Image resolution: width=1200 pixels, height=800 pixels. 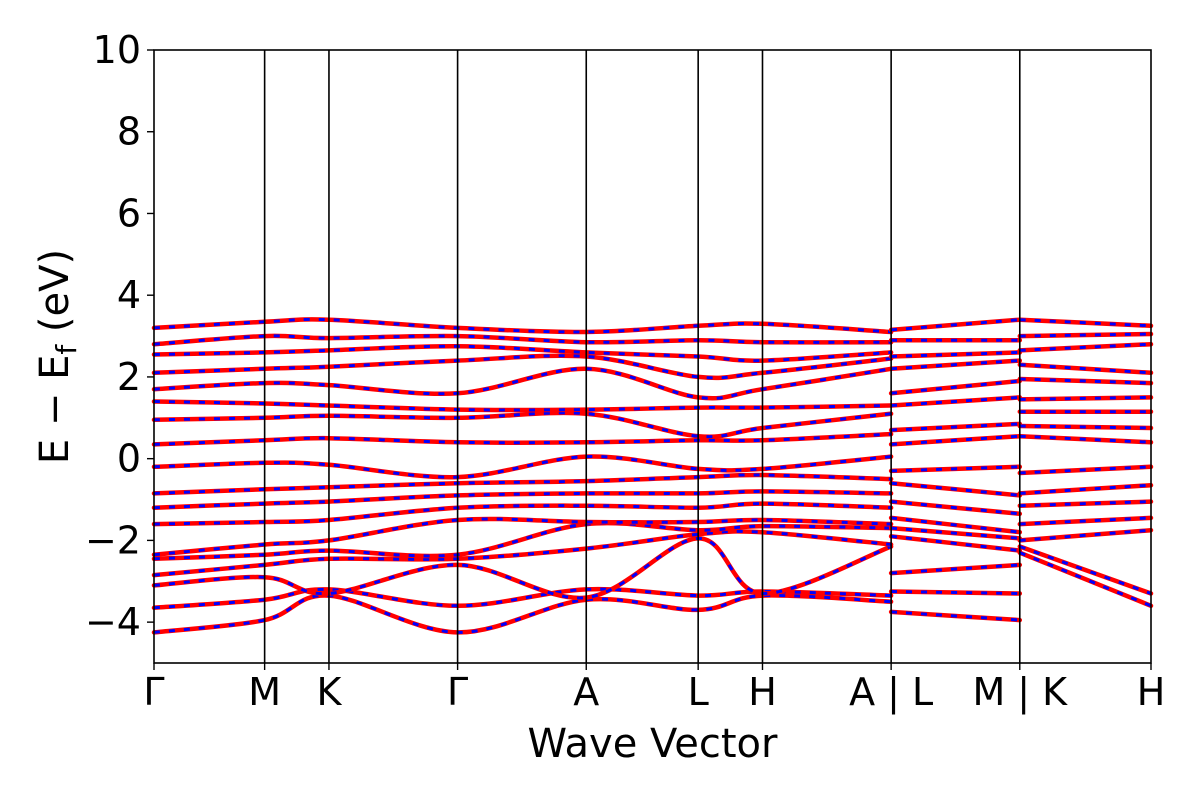 I want to click on y-tick-label: 6, so click(x=129, y=213).